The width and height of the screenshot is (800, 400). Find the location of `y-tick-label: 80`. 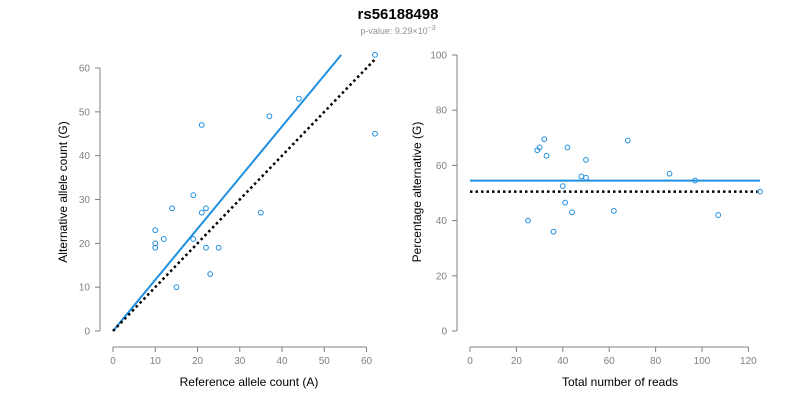

y-tick-label: 80 is located at coordinates (442, 111).